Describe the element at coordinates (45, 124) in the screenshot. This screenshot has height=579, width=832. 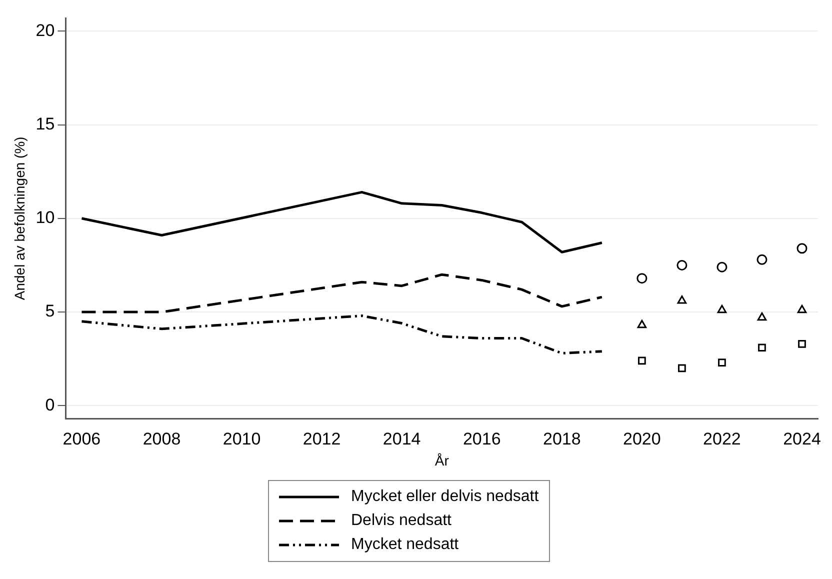
I see `y-tick-label: 15` at that location.